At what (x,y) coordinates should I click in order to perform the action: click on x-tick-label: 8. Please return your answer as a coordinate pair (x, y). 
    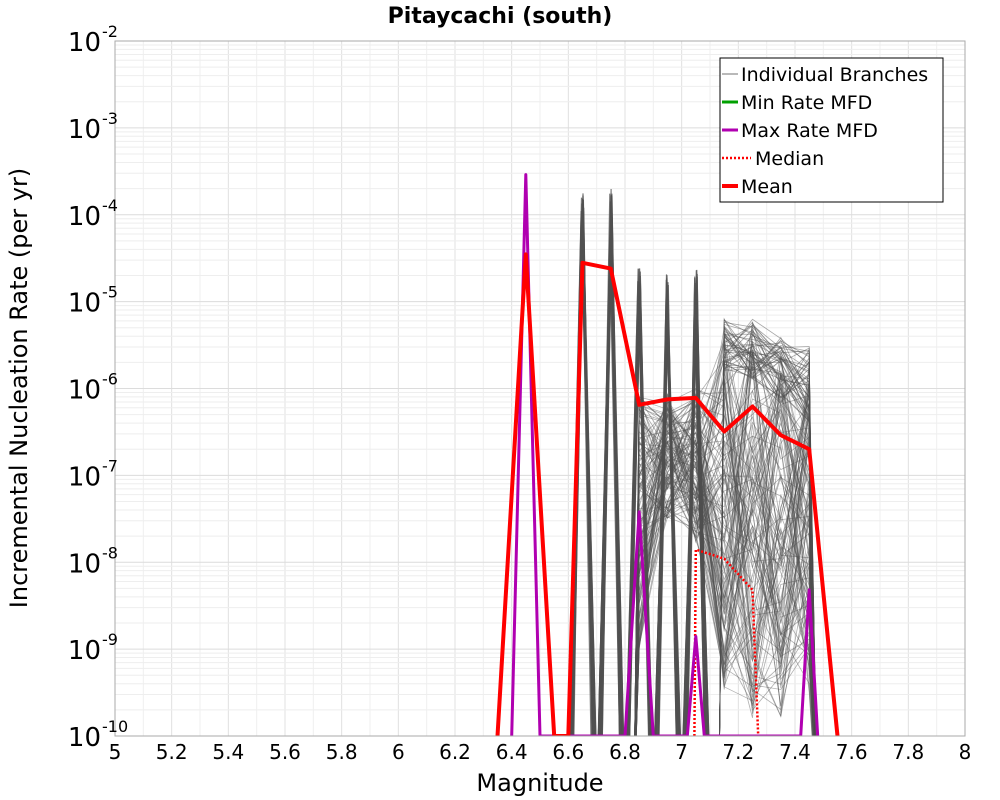
    Looking at the image, I should click on (965, 752).